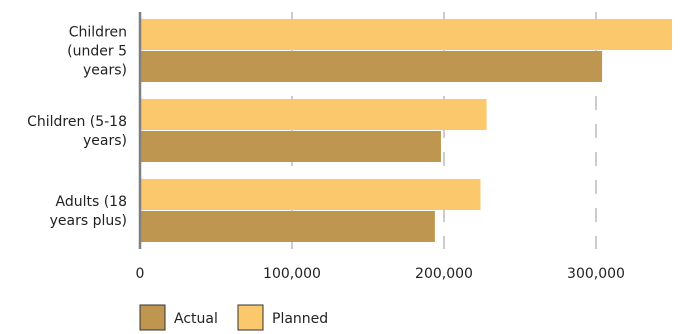 This screenshot has width=681, height=334. I want to click on legend-label-actual: Actual, so click(196, 319).